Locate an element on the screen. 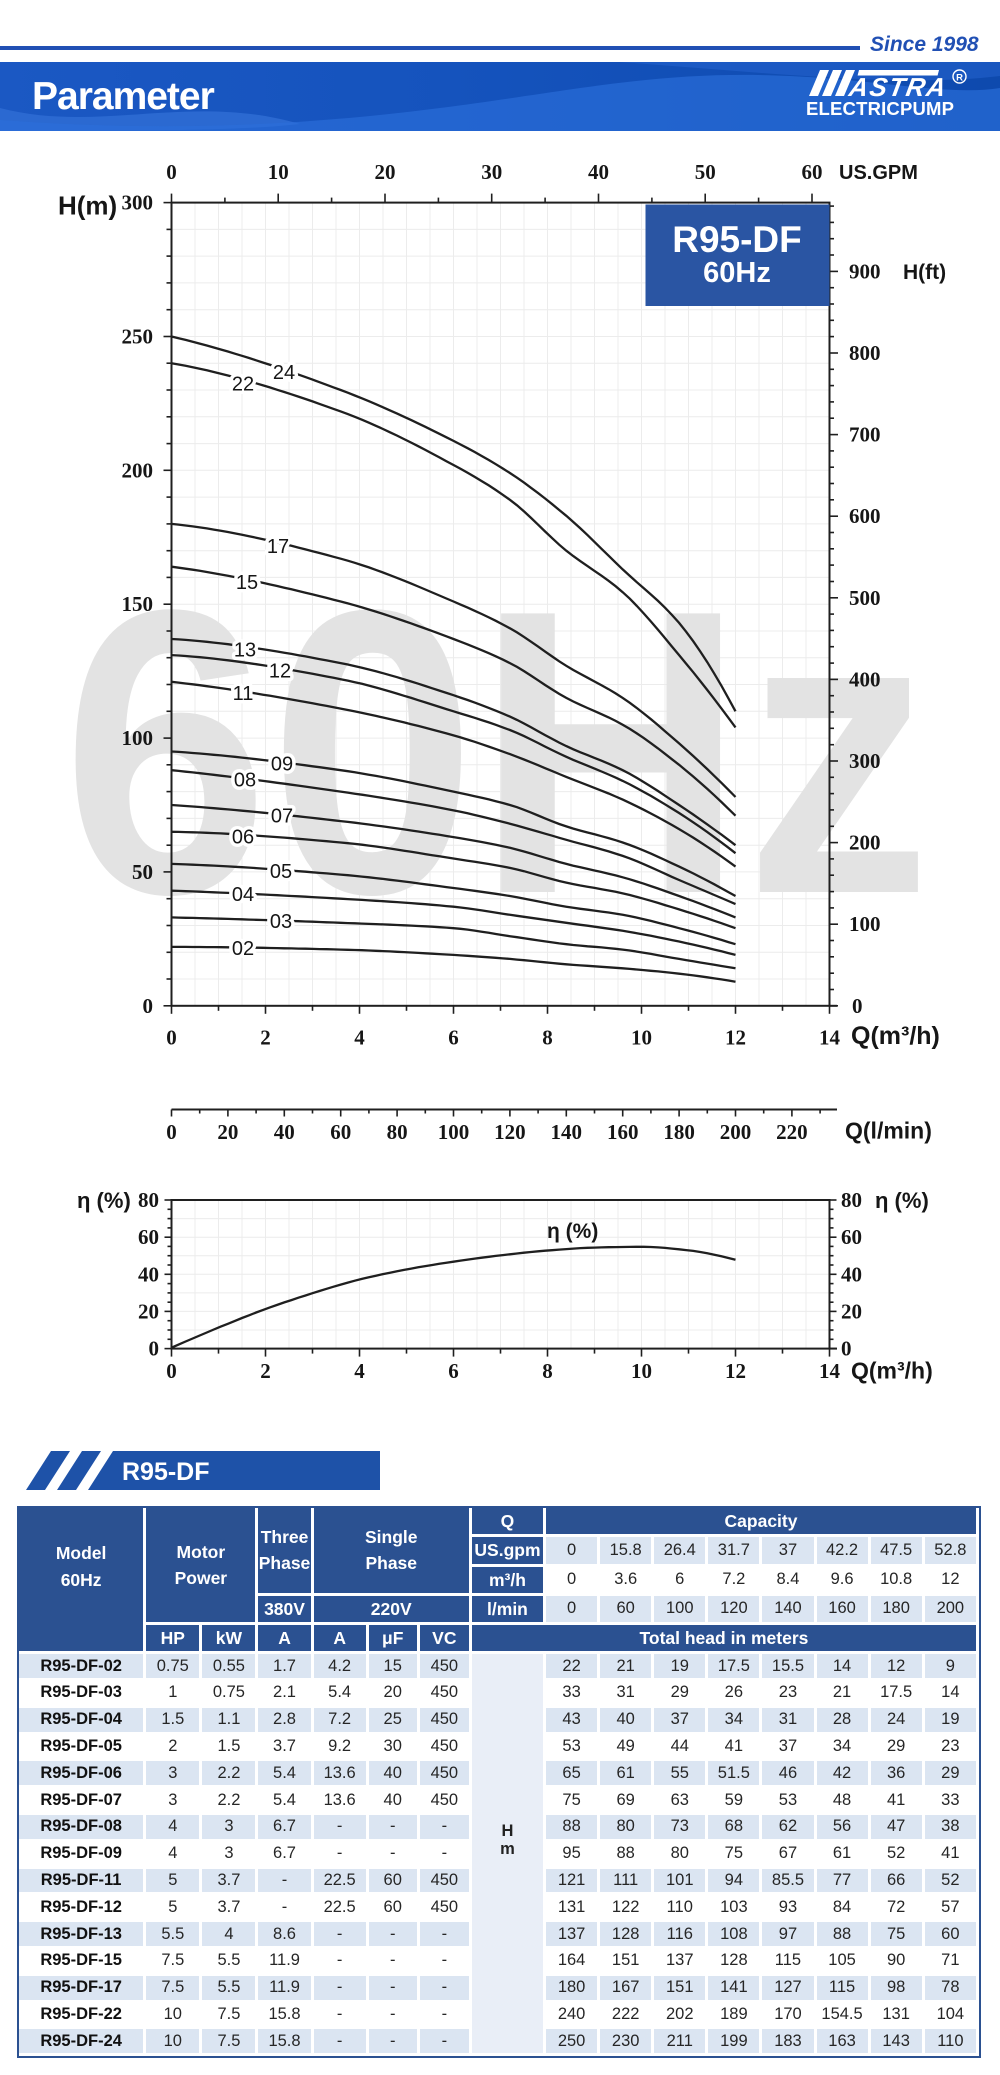 The image size is (1000, 2075). svg-text: 800 is located at coordinates (865, 353).